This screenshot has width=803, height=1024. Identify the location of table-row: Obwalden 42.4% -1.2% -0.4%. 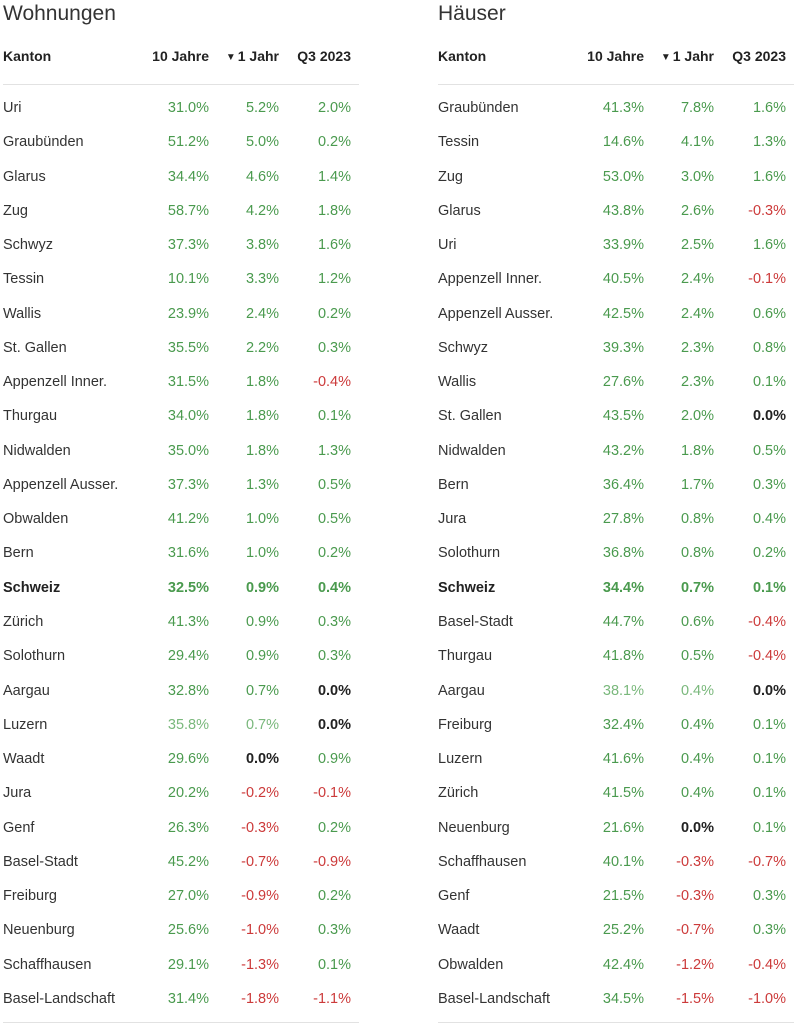
(616, 965).